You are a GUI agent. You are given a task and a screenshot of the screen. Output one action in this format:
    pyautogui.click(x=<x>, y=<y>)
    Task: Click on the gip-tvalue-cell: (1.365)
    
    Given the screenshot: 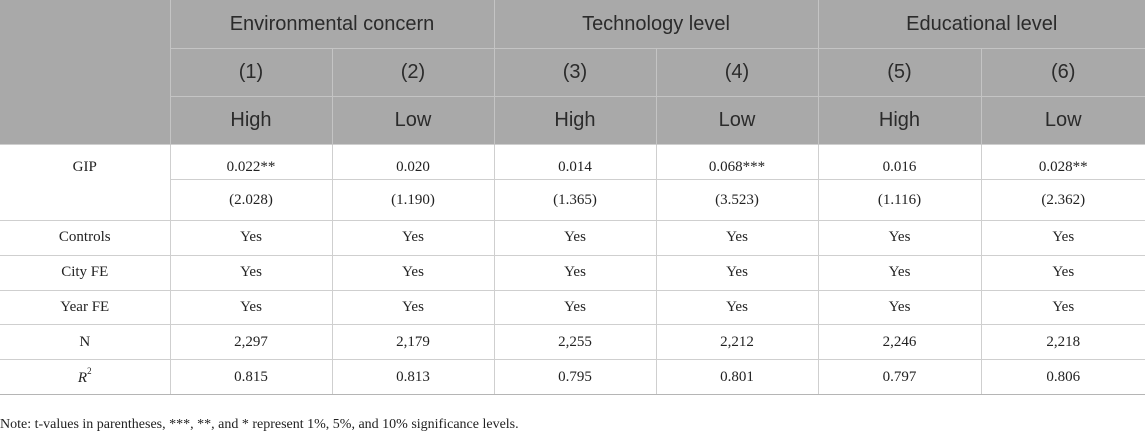 What is the action you would take?
    pyautogui.click(x=574, y=200)
    